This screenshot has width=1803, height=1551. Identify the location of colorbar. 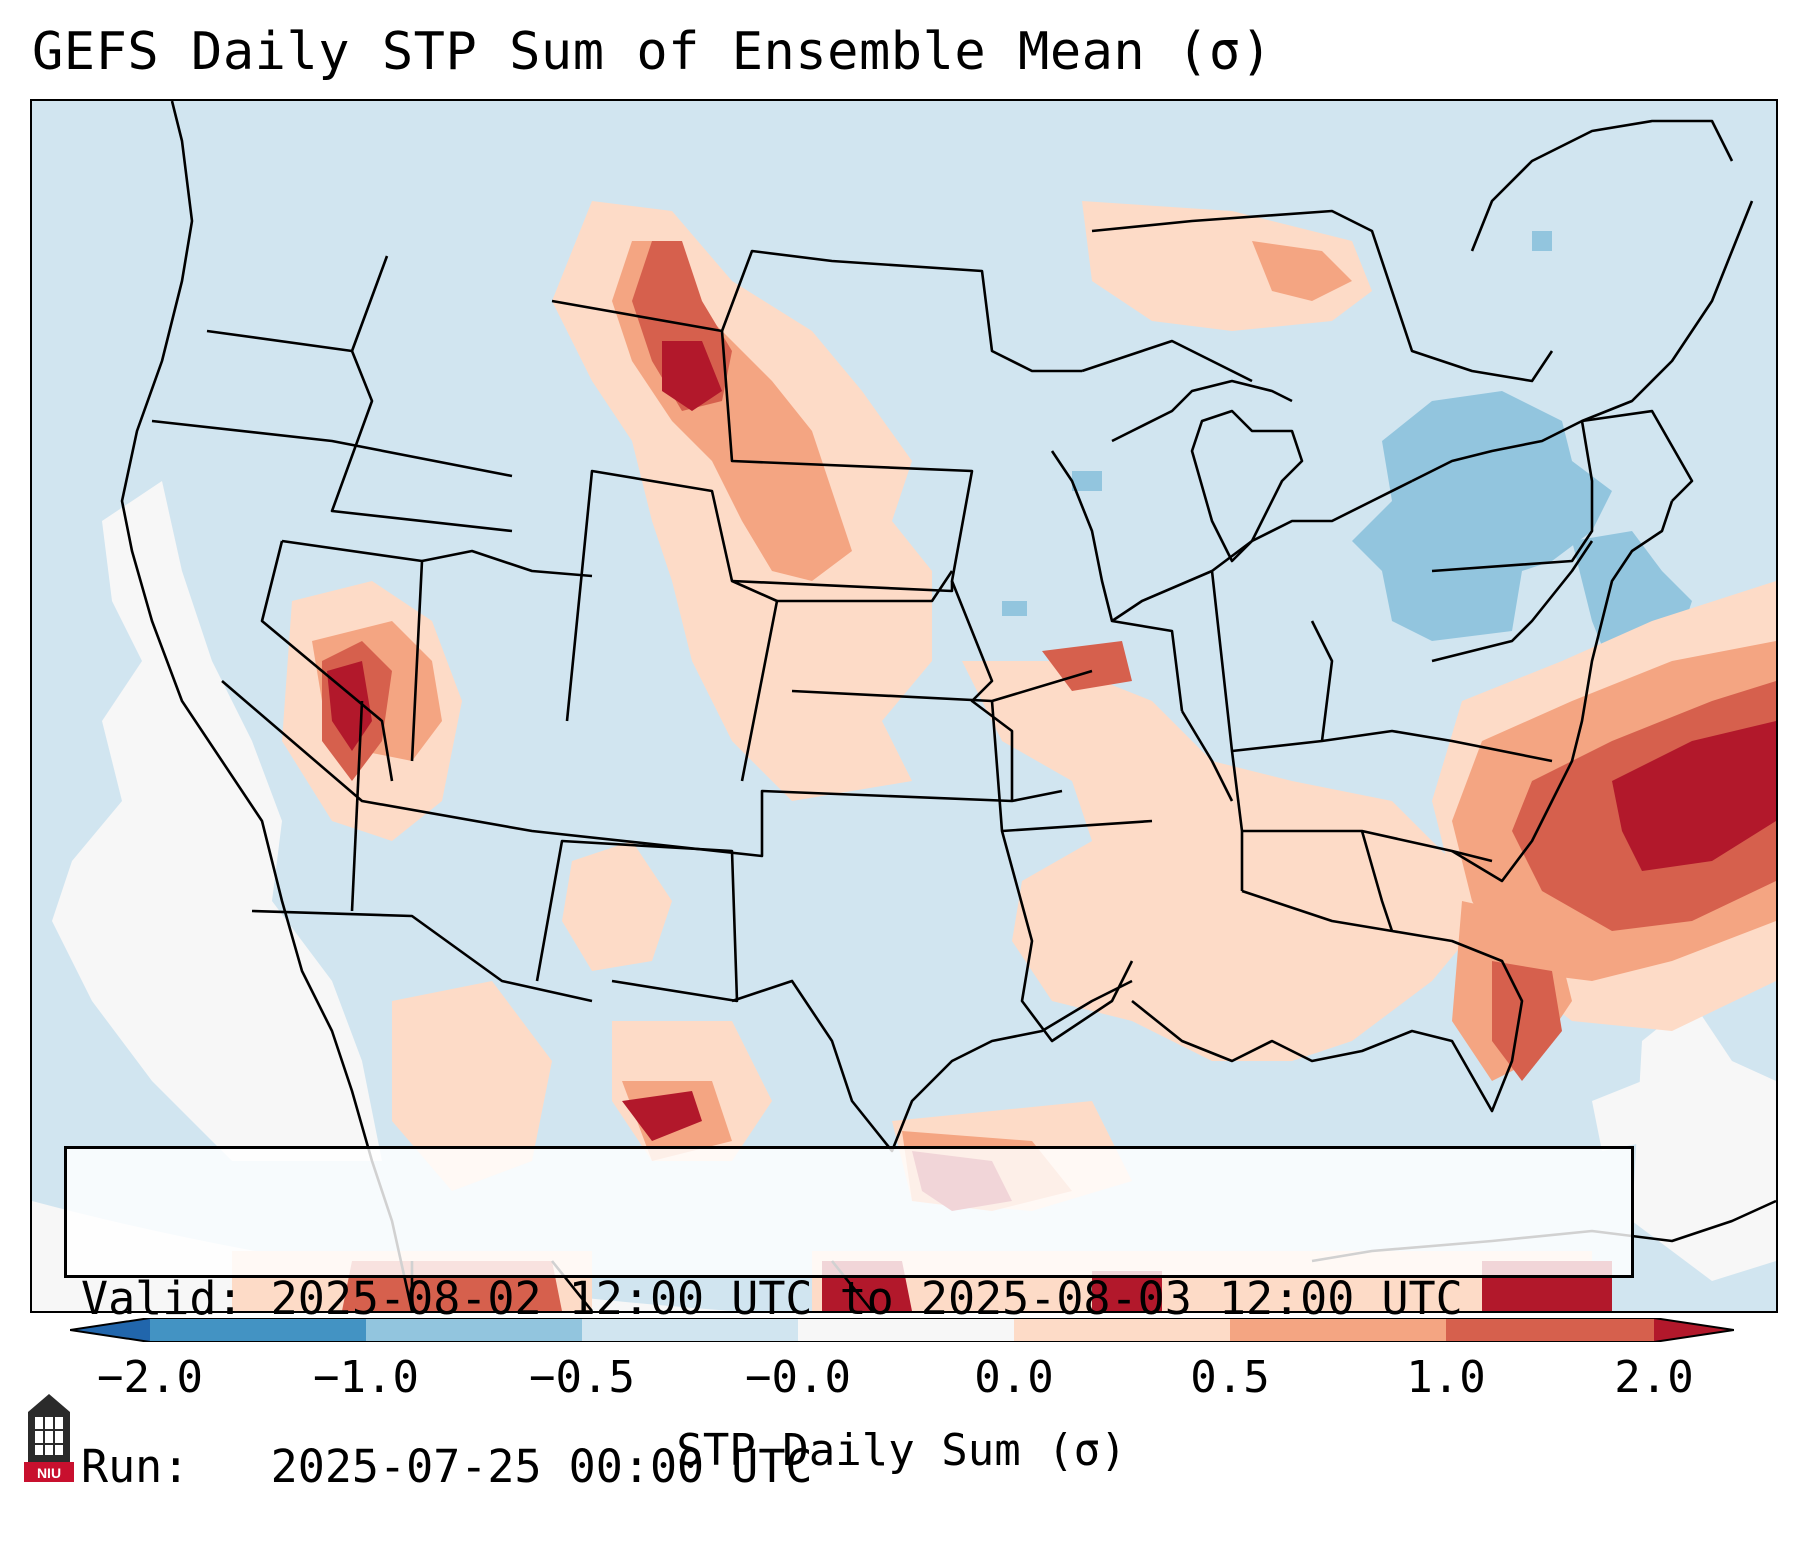
(902, 1330).